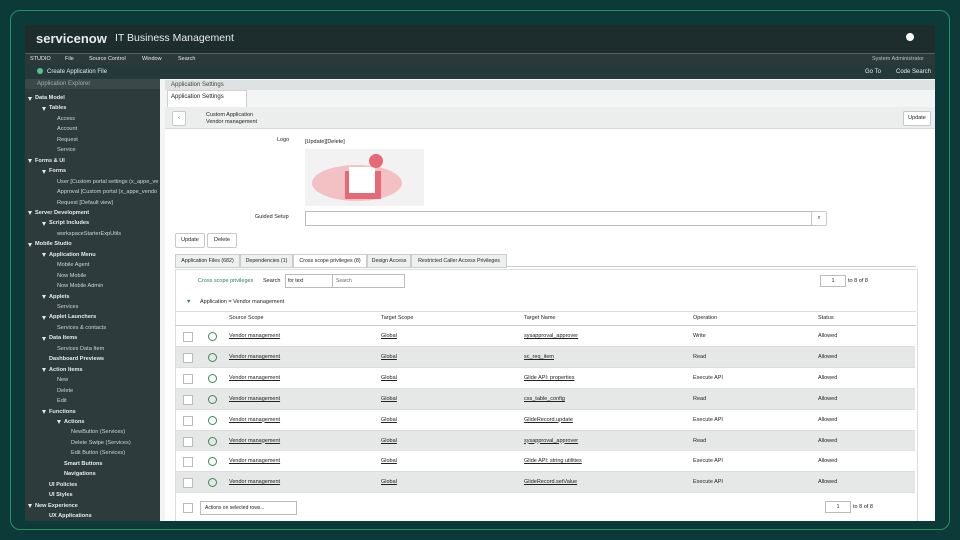 The image size is (960, 540). I want to click on menu-item: Source Control, so click(107, 59).